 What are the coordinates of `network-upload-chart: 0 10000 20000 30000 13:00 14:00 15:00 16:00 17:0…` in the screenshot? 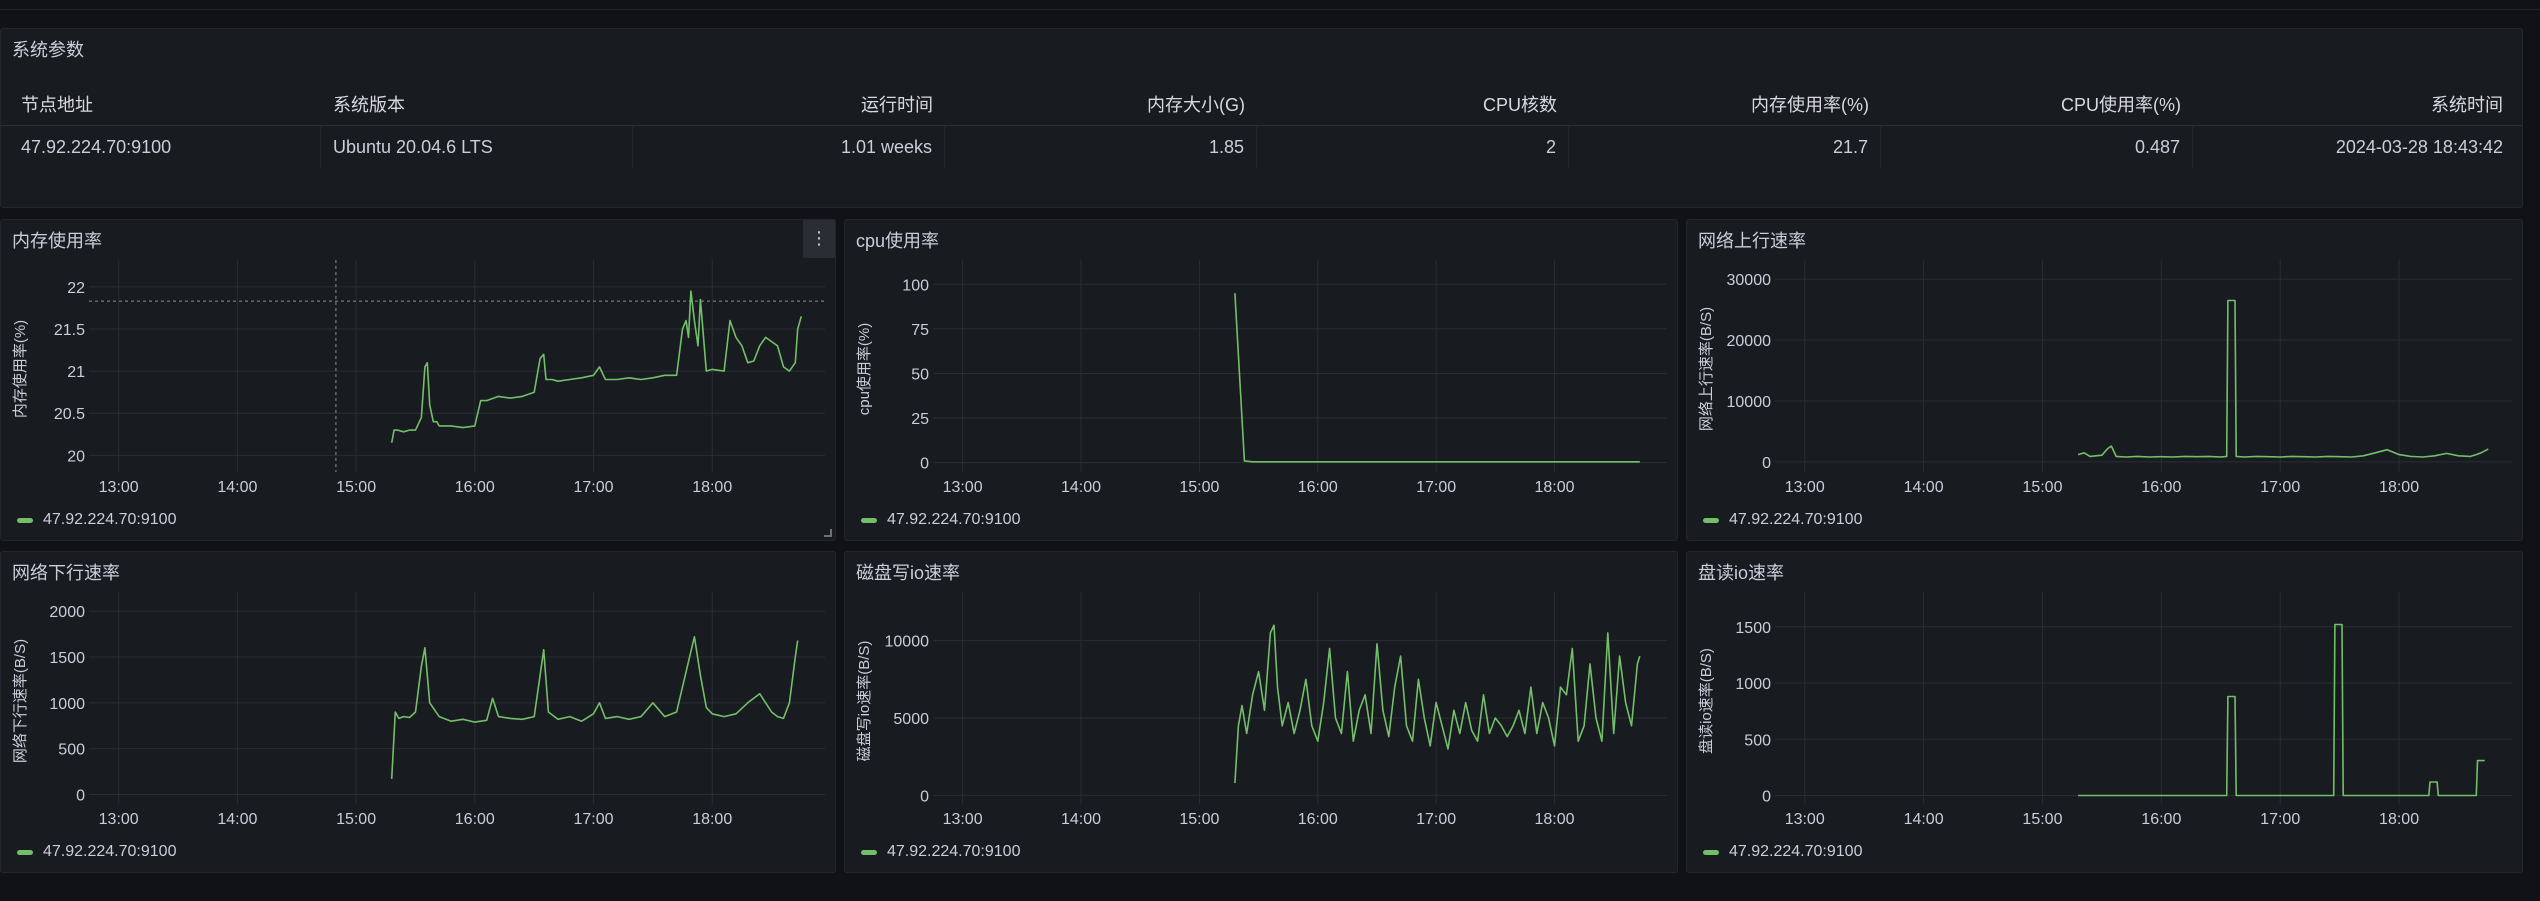 It's located at (2105, 378).